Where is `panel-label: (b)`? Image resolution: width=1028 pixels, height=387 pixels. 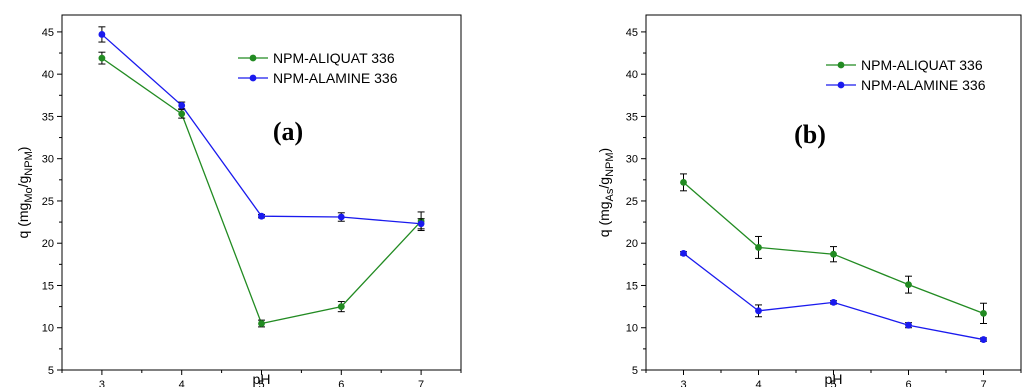
panel-label: (b) is located at coordinates (810, 134).